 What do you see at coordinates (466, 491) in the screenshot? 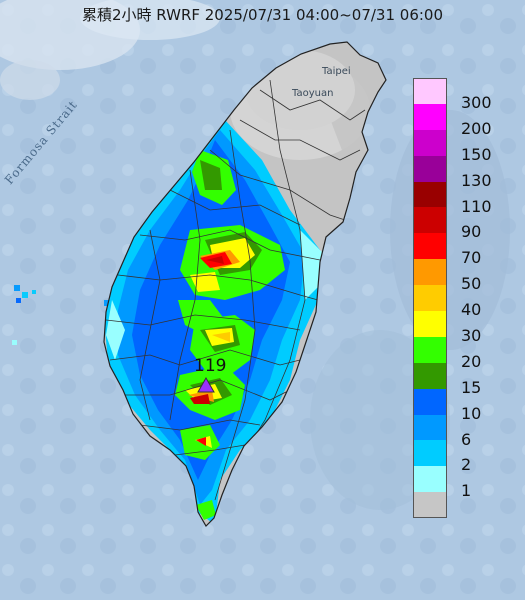
I see `legend-label: 1` at bounding box center [466, 491].